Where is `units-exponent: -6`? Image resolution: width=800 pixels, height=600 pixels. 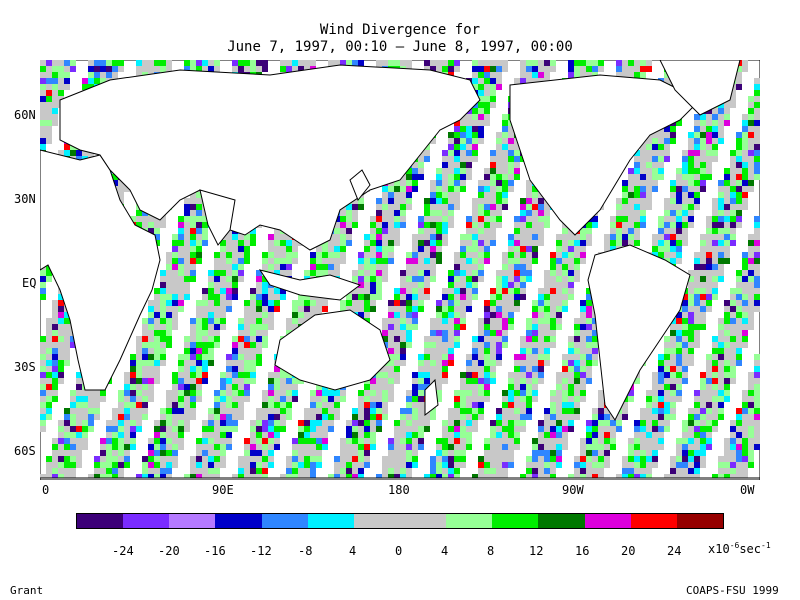 units-exponent: -6 is located at coordinates (734, 545).